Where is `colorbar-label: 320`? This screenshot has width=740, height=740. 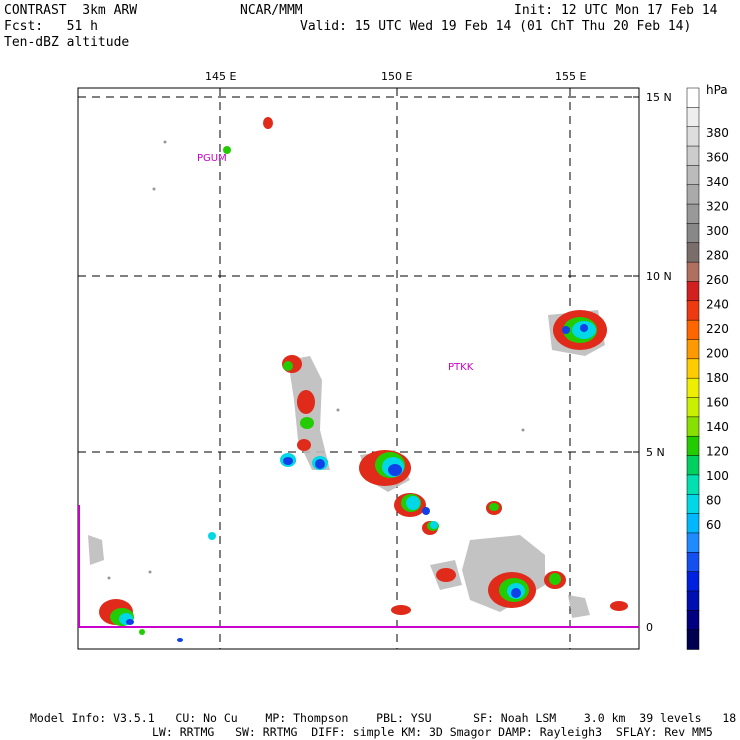
colorbar-label: 320 is located at coordinates (717, 207).